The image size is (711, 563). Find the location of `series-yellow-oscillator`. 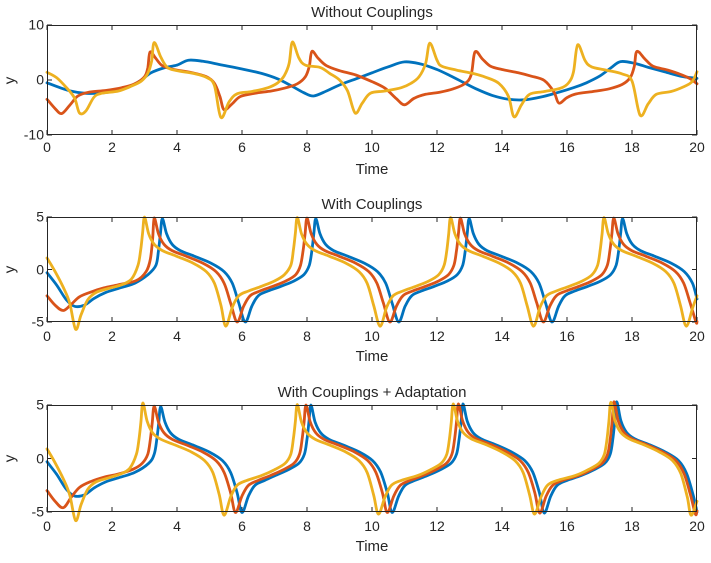

series-yellow-oscillator is located at coordinates (372, 80).